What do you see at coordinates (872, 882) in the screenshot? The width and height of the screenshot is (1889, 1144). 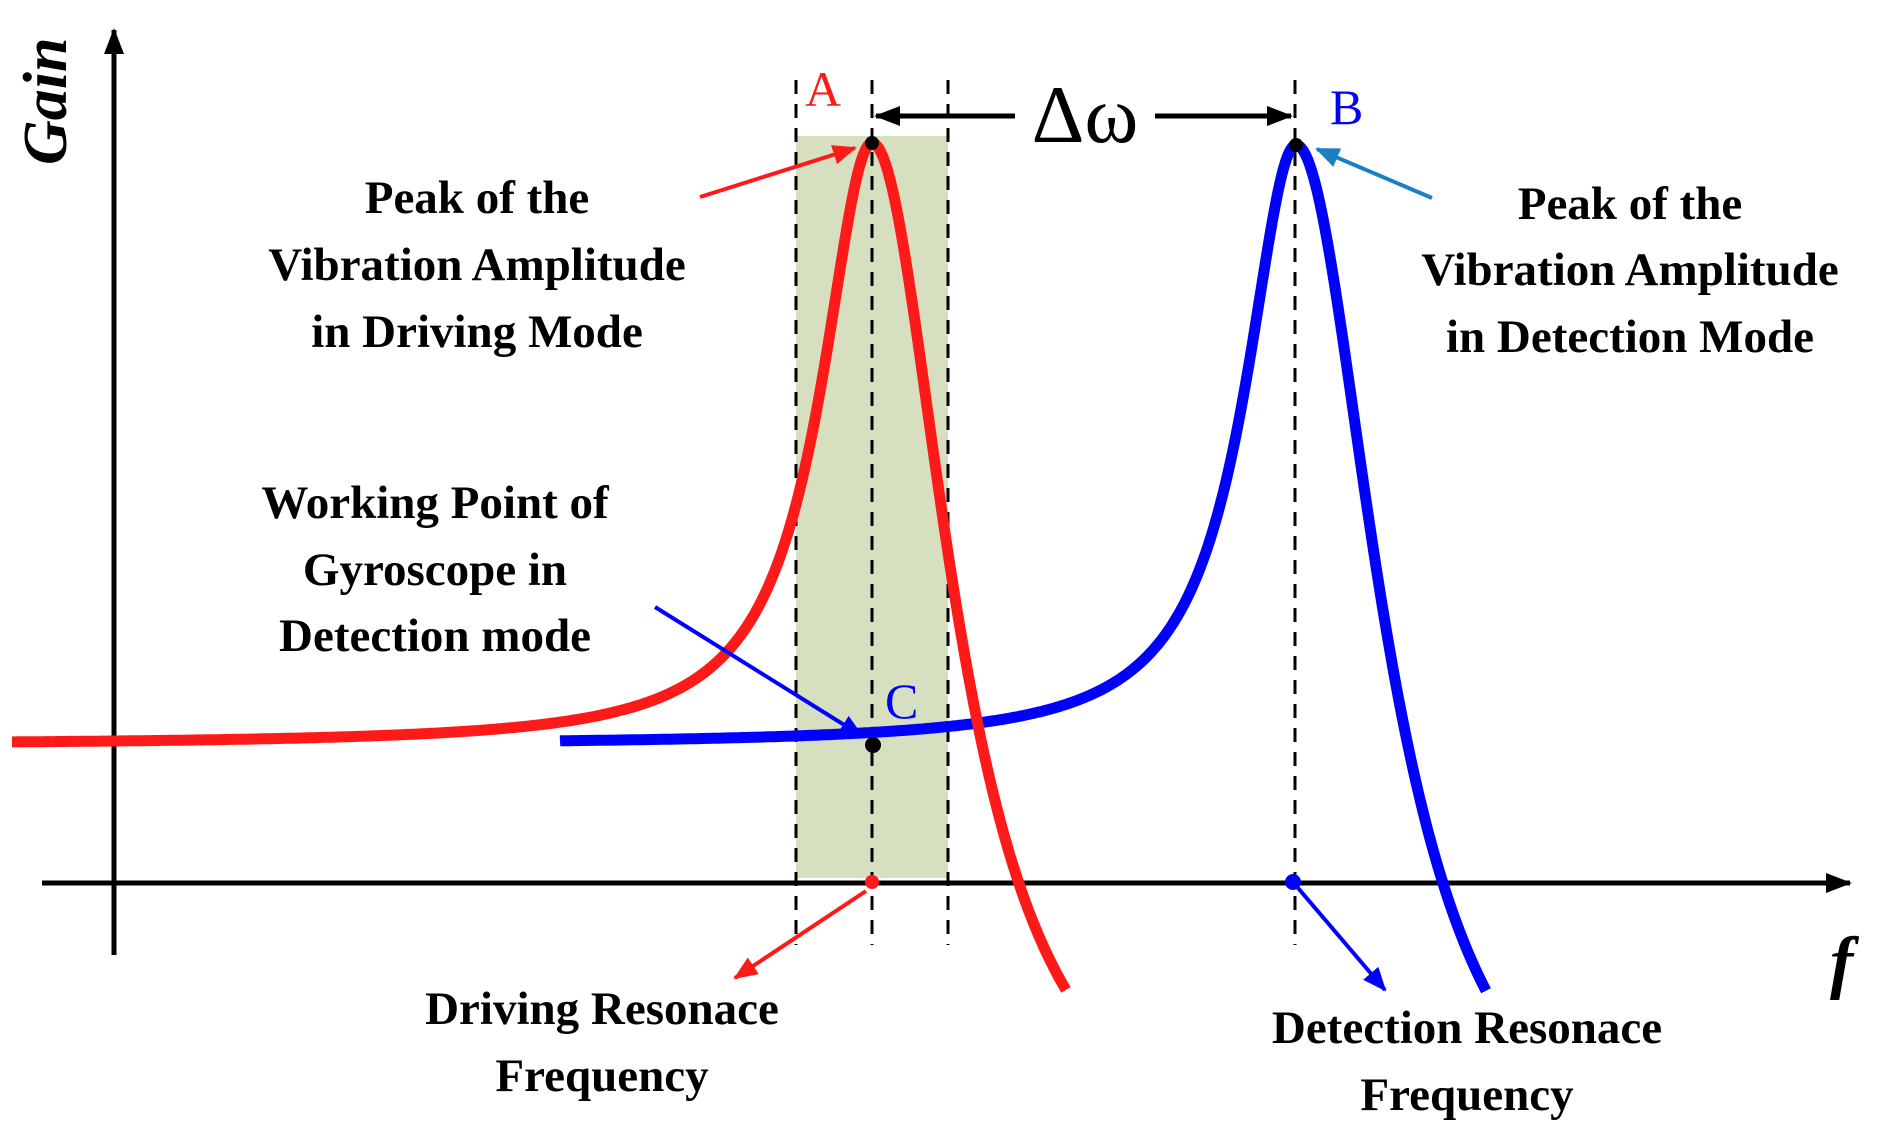 I see `driving-freq-marker` at bounding box center [872, 882].